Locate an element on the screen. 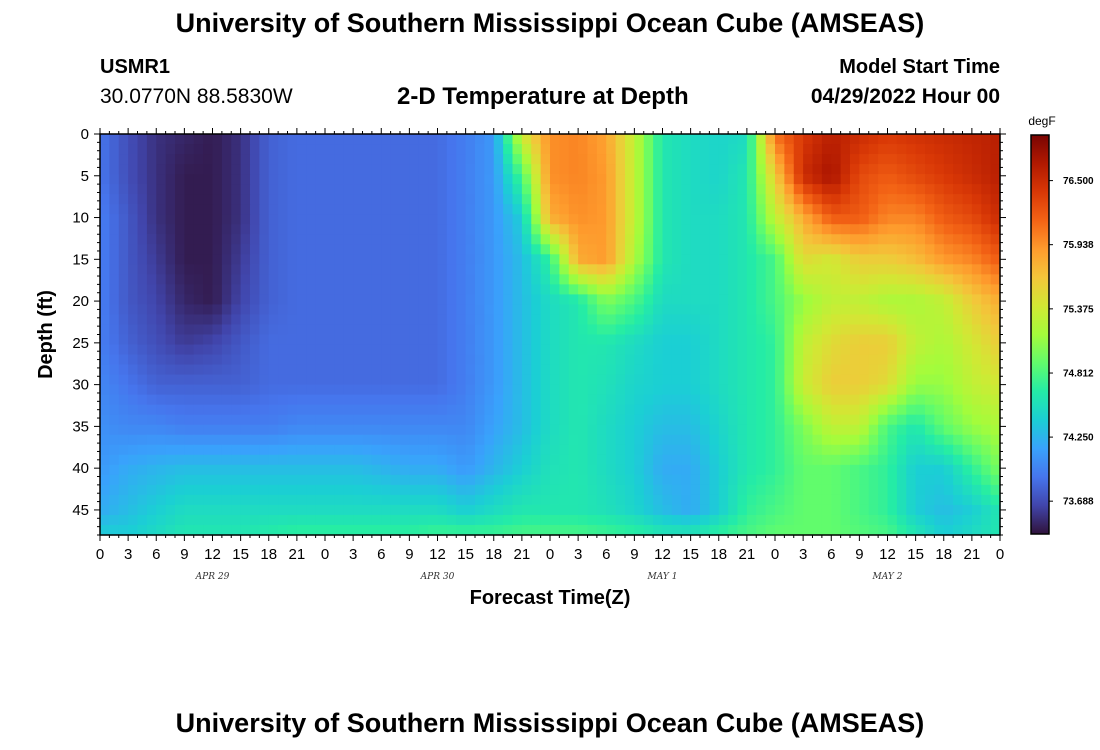  y-tick-label: 45 is located at coordinates (80, 510).